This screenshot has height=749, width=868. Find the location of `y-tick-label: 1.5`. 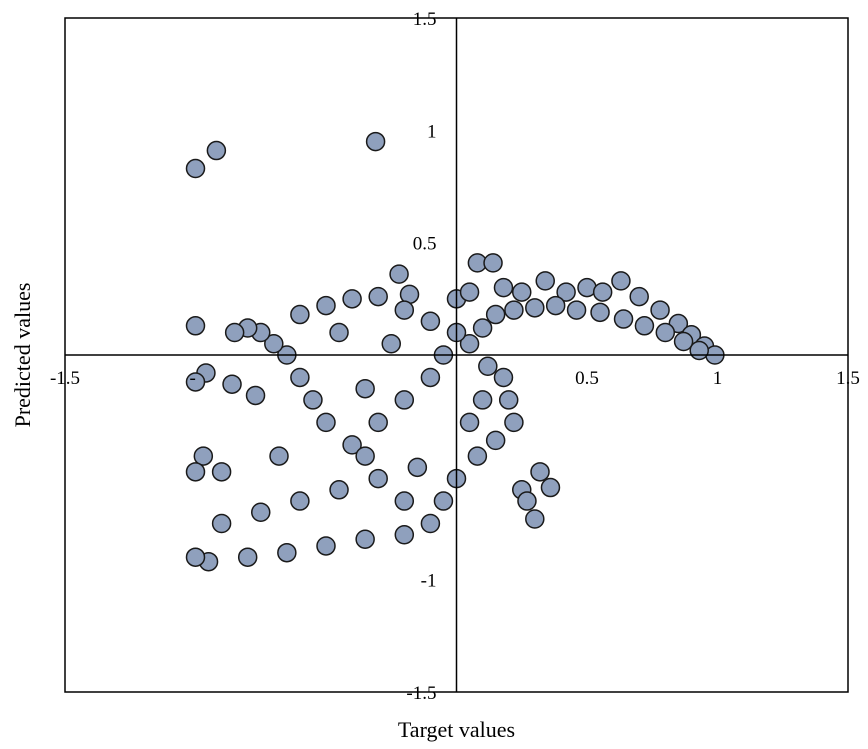

y-tick-label: 1.5 is located at coordinates (425, 19).